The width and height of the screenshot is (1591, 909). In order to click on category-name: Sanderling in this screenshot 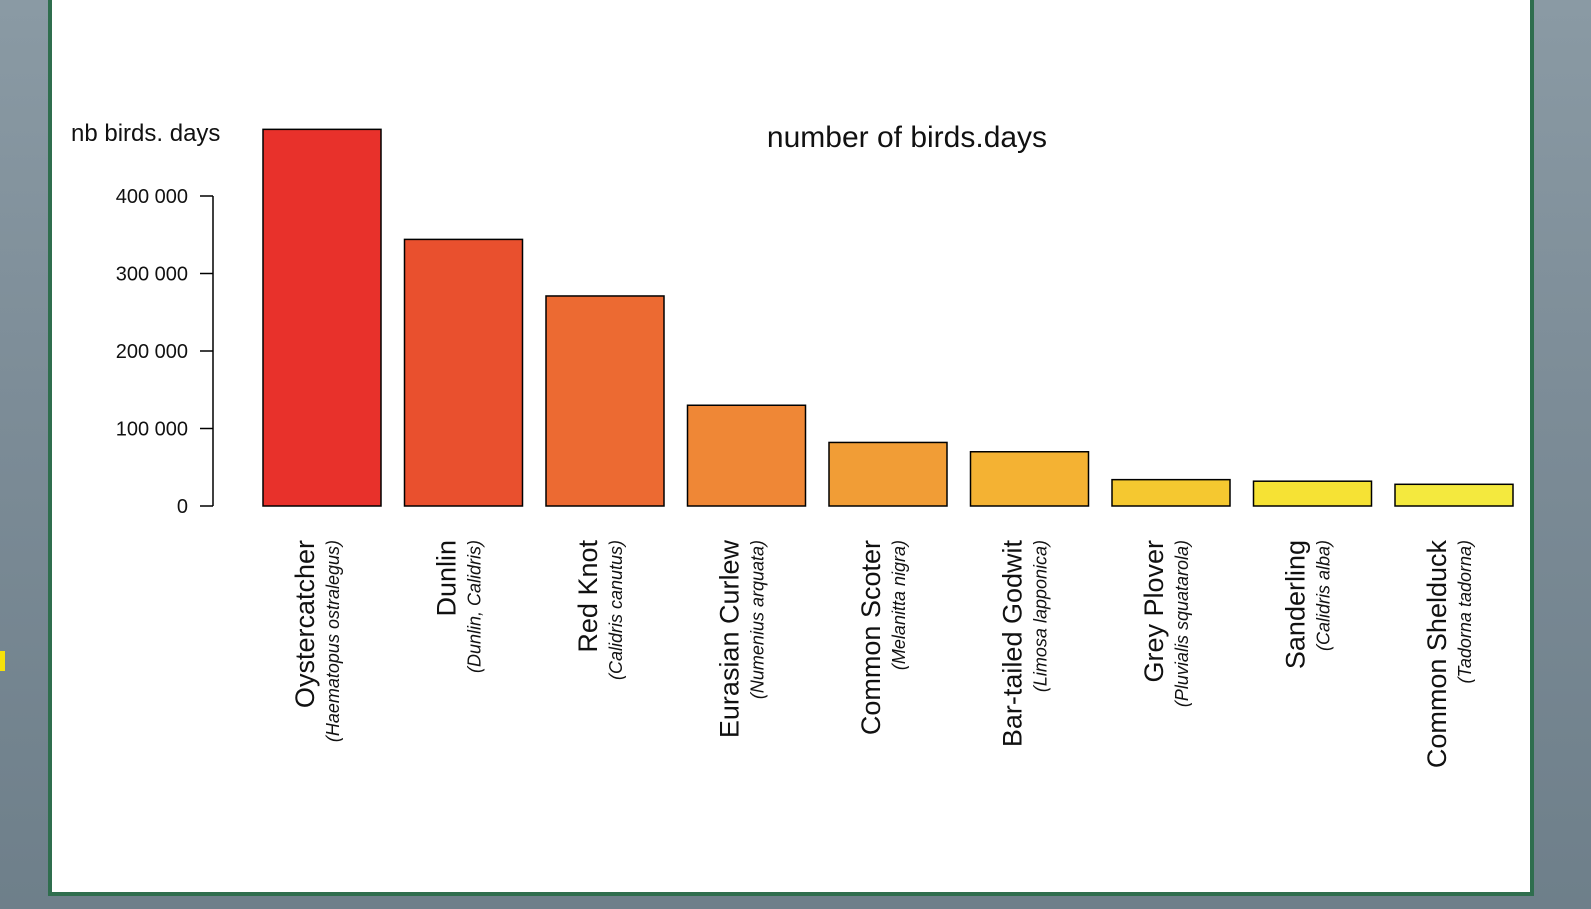, I will do `click(1296, 604)`.